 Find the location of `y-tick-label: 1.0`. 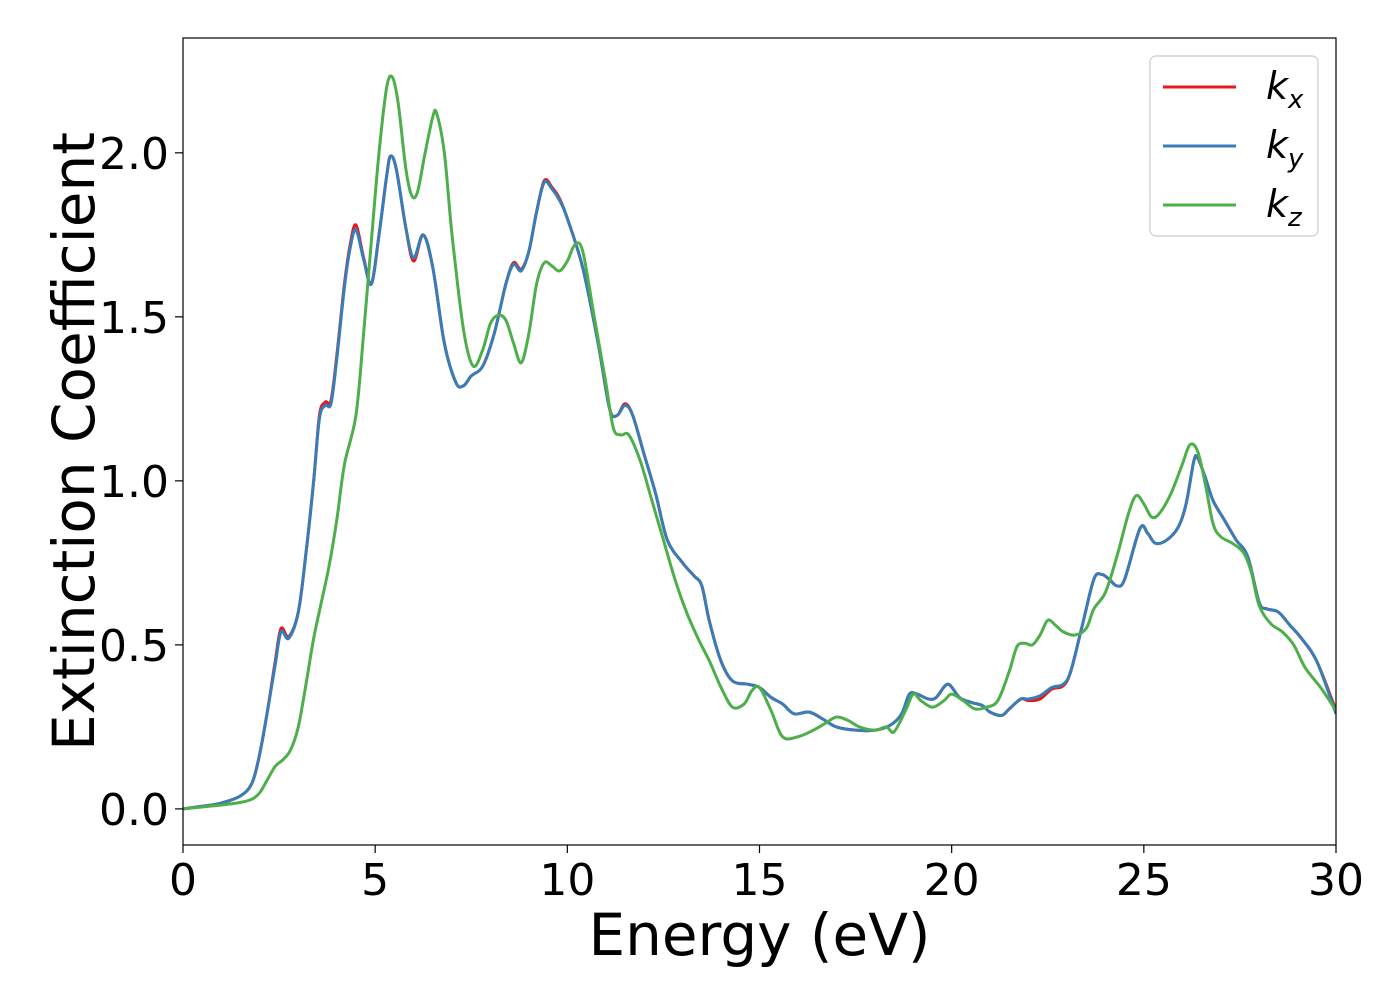

y-tick-label: 1.0 is located at coordinates (134, 482).